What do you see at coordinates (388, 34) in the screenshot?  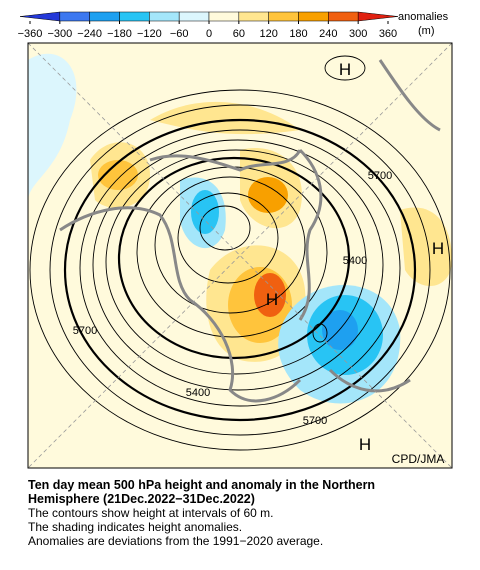 I see `tick-label: 360` at bounding box center [388, 34].